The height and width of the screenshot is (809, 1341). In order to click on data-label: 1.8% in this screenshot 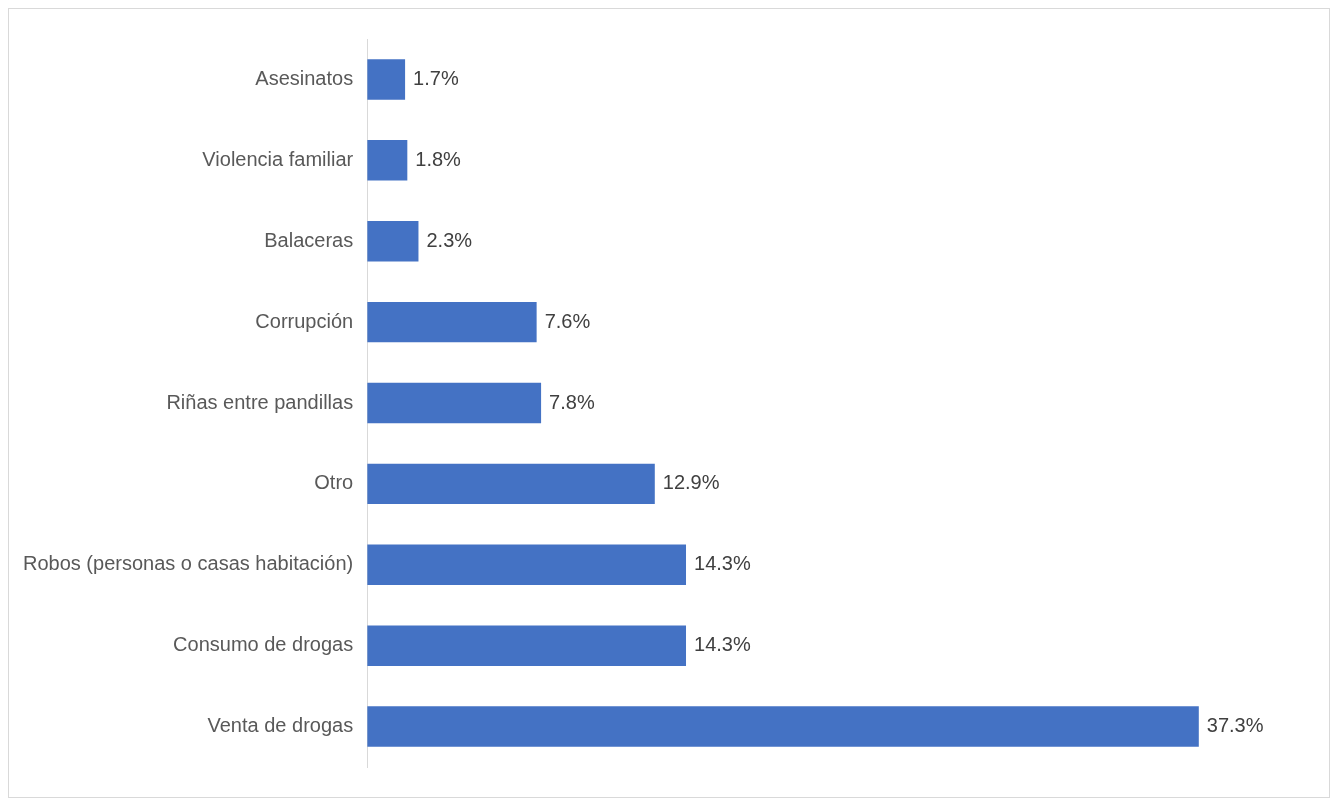, I will do `click(438, 158)`.